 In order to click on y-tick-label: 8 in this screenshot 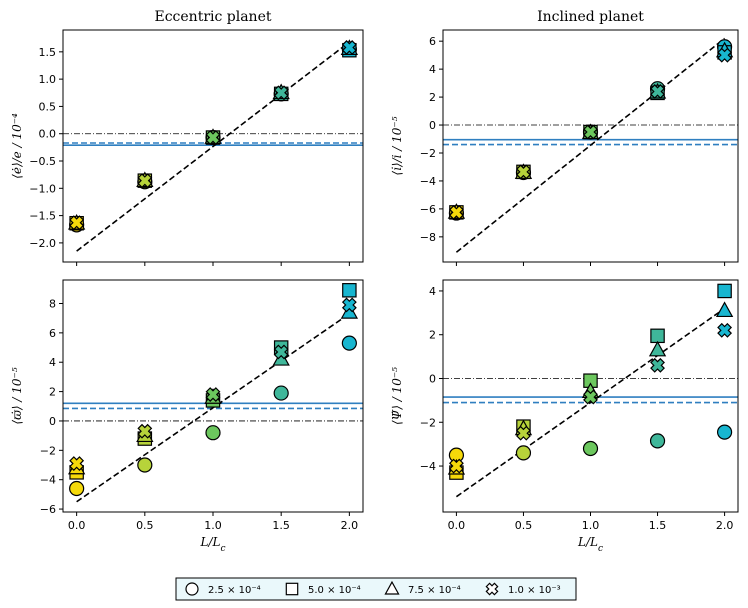, I will do `click(52, 303)`.